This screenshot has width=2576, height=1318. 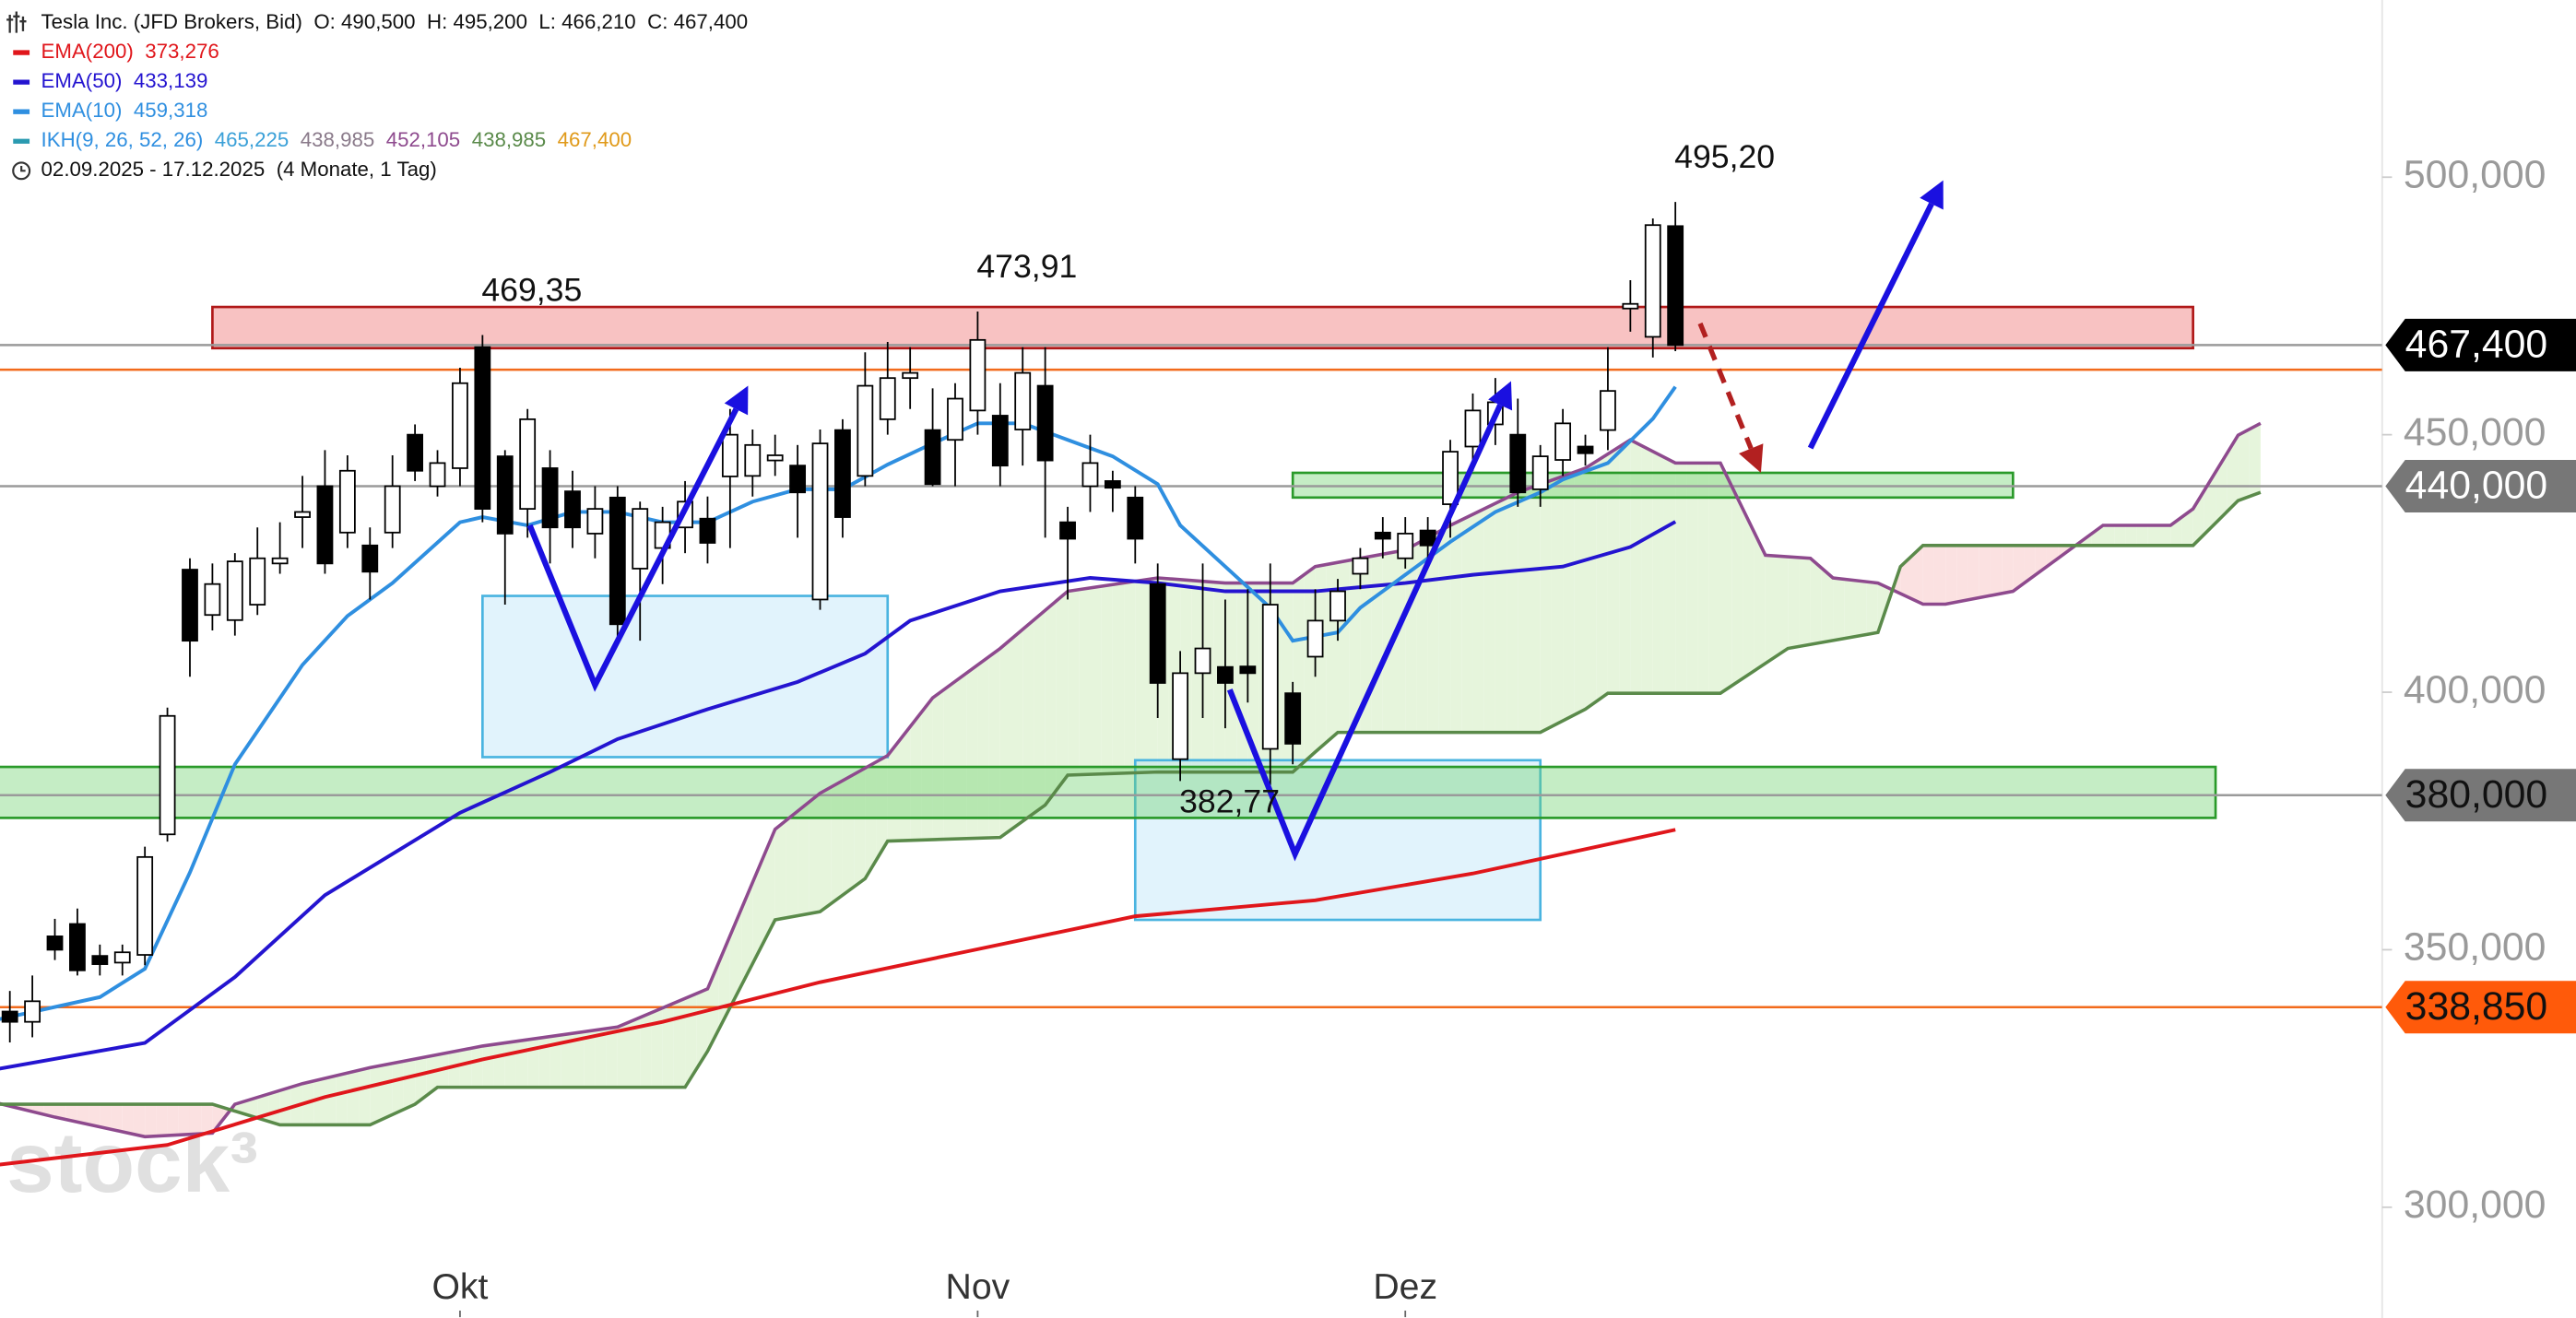 What do you see at coordinates (595, 139) in the screenshot?
I see `legend-text: 467,400` at bounding box center [595, 139].